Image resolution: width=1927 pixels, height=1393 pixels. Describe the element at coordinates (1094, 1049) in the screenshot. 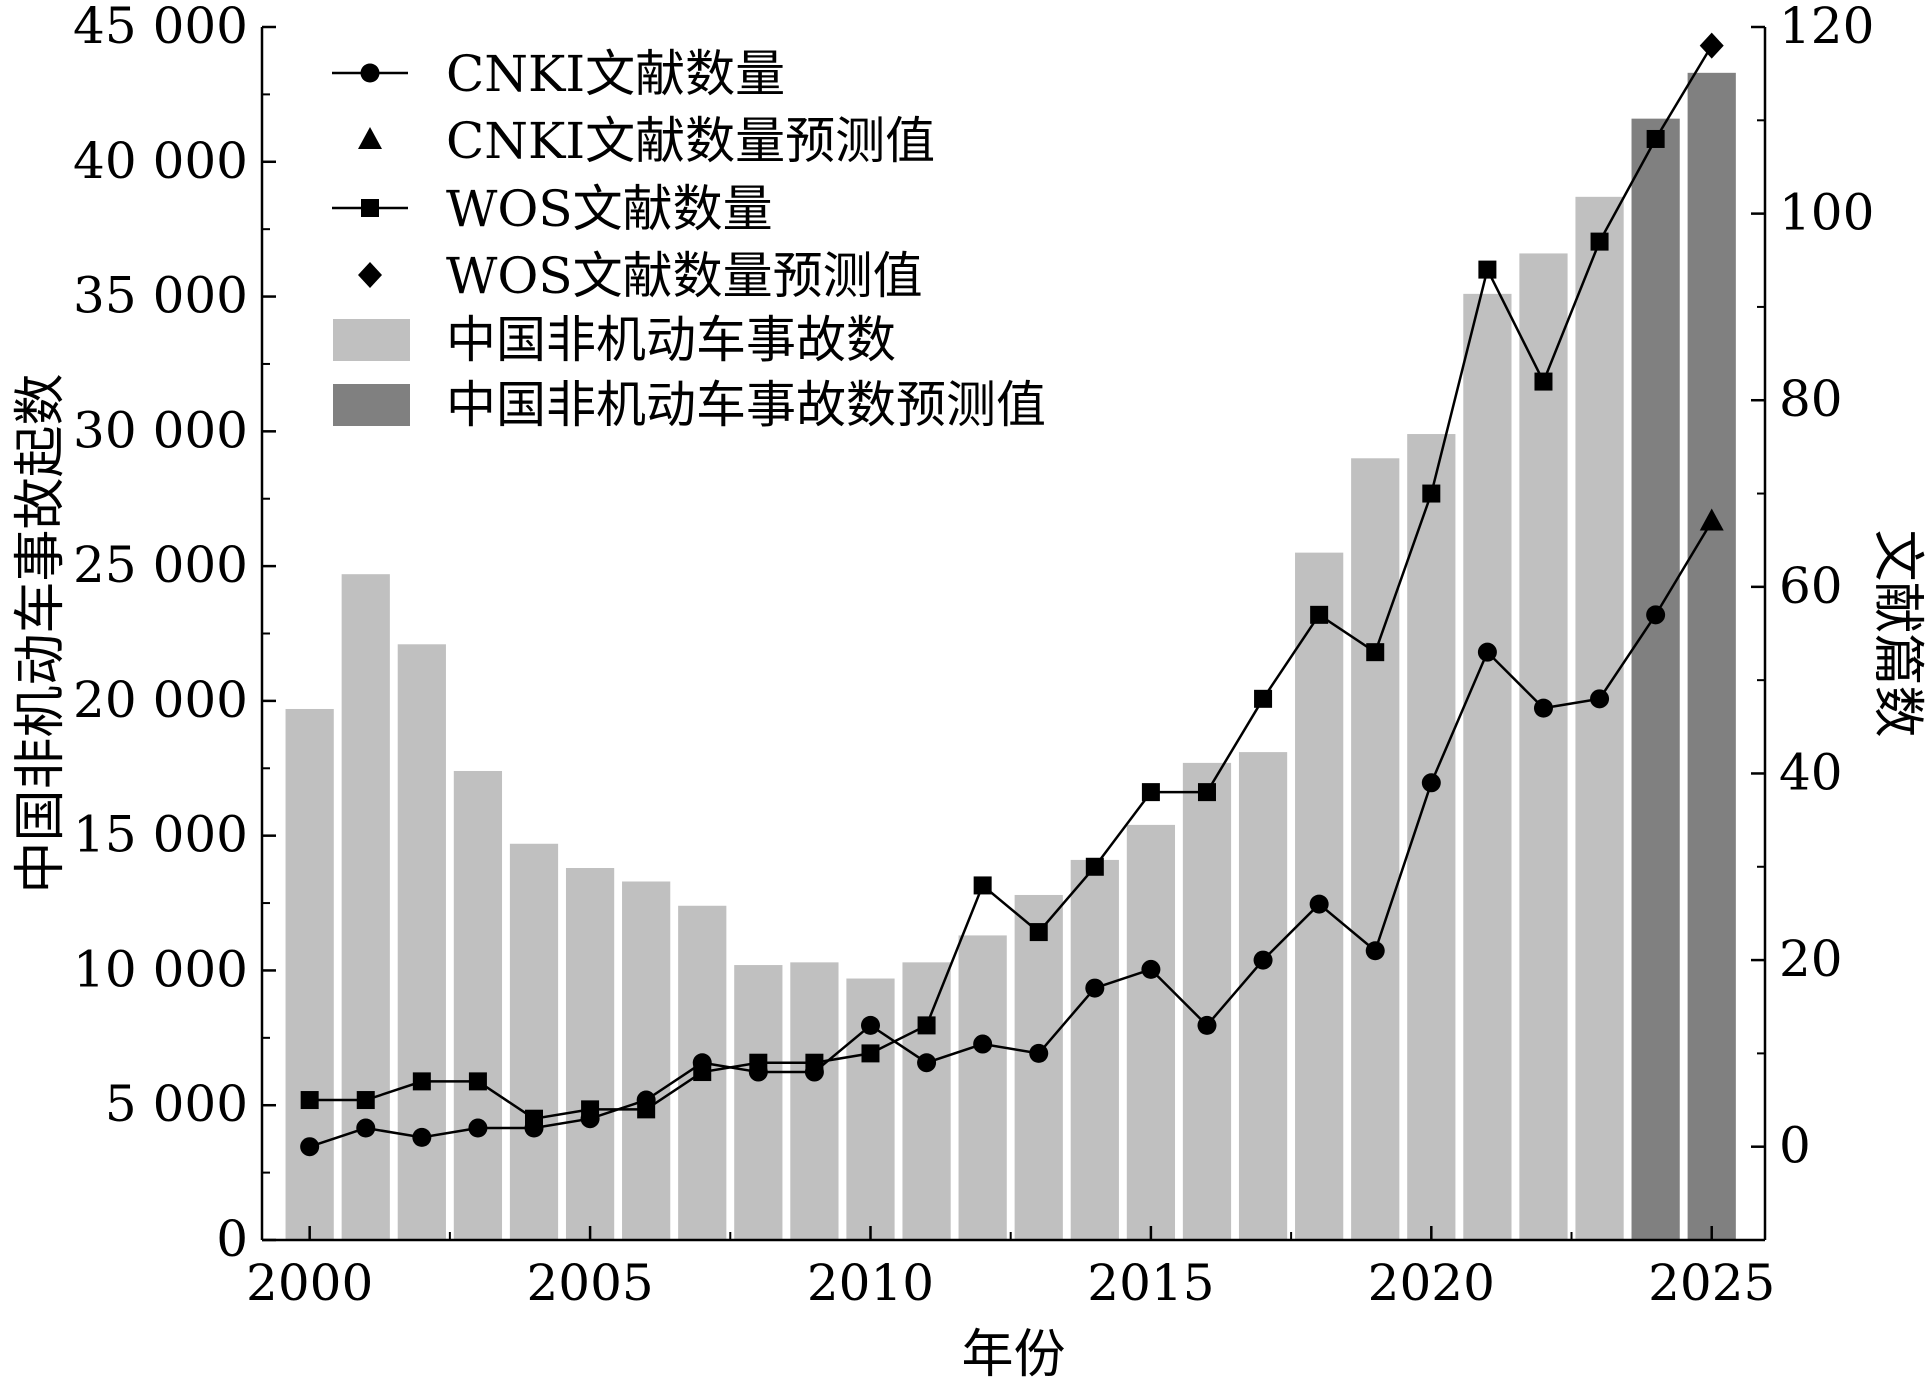

I see `bar-2014` at that location.